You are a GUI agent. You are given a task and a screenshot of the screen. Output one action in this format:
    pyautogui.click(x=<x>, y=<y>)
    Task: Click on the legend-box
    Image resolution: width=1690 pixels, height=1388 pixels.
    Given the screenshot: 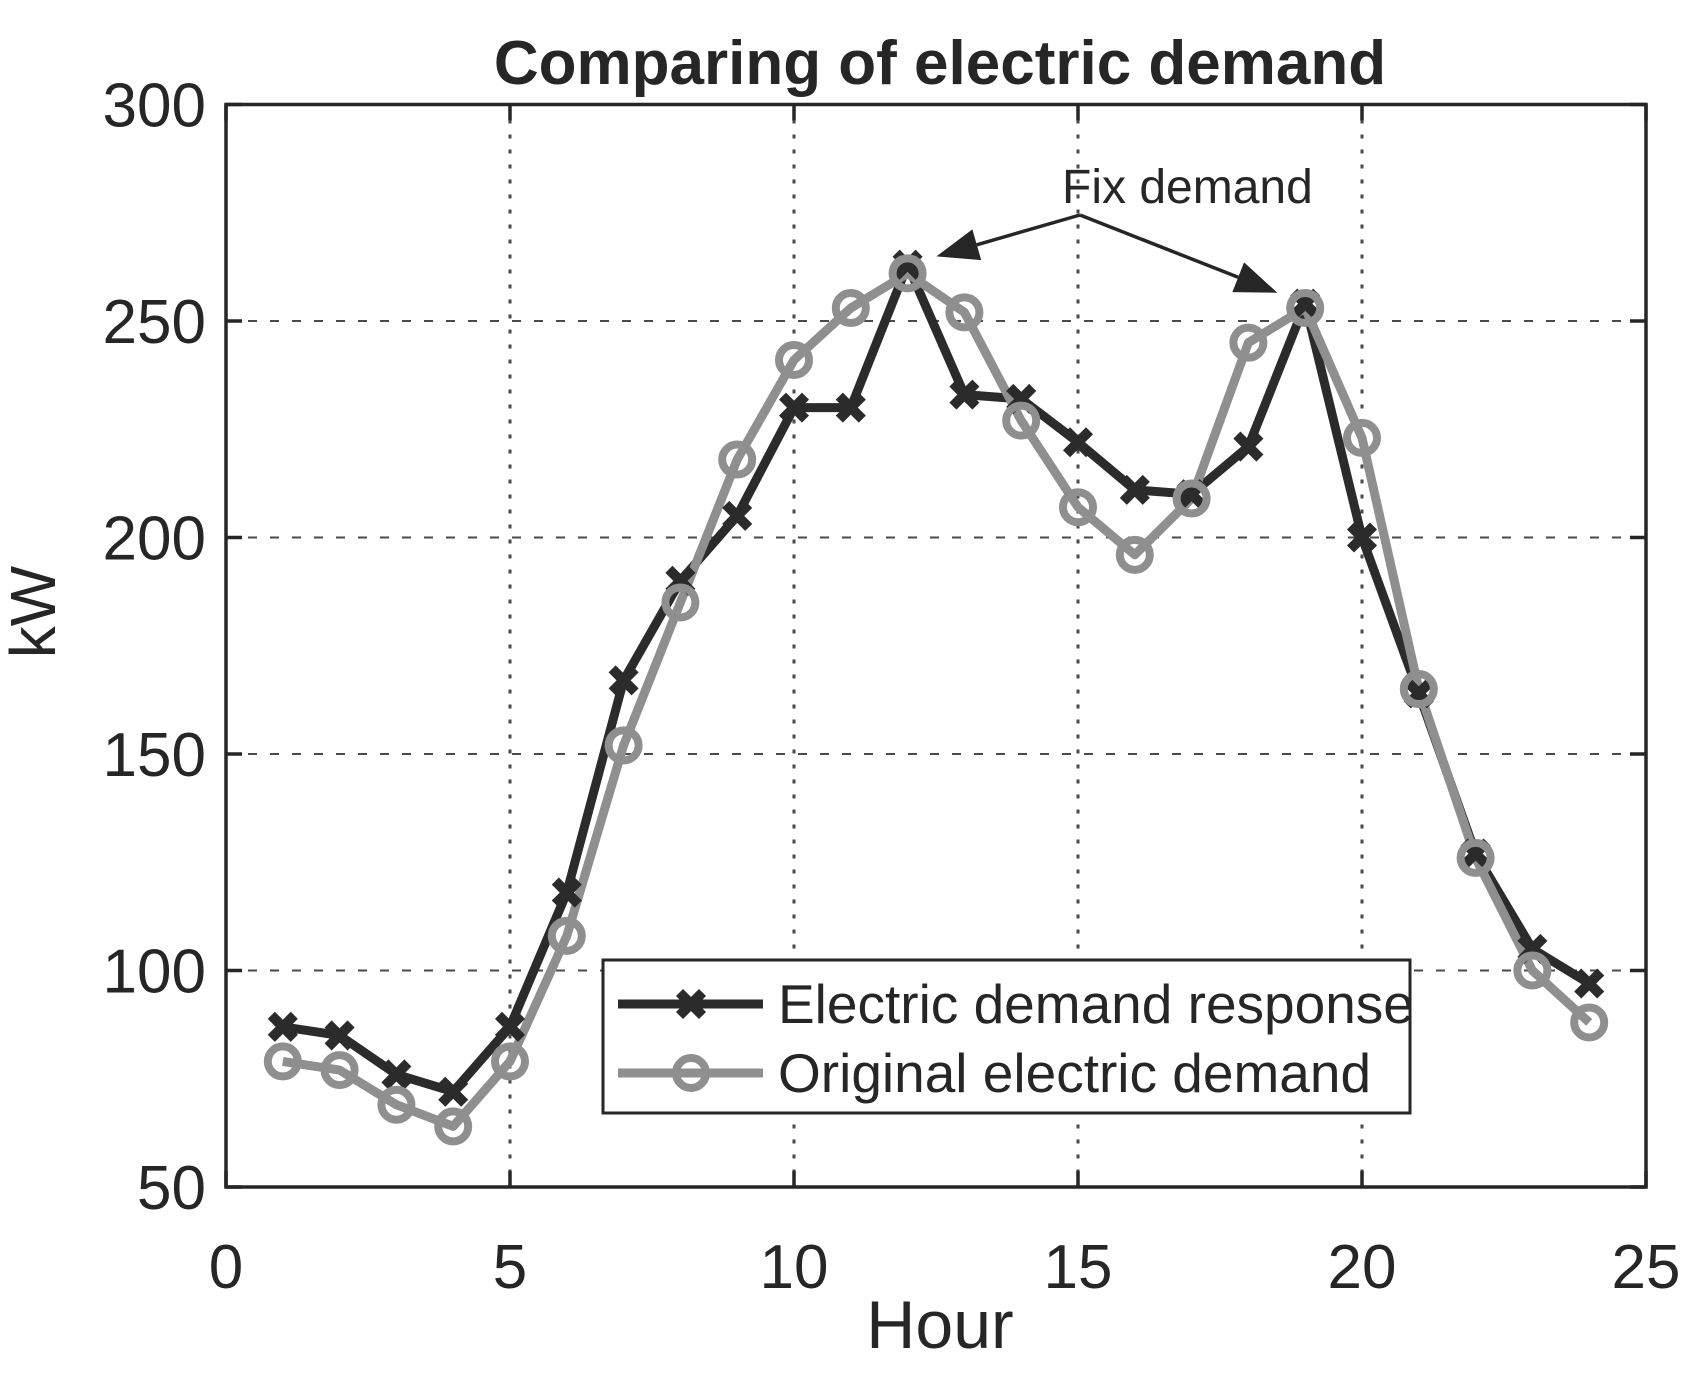 What is the action you would take?
    pyautogui.click(x=1006, y=1036)
    